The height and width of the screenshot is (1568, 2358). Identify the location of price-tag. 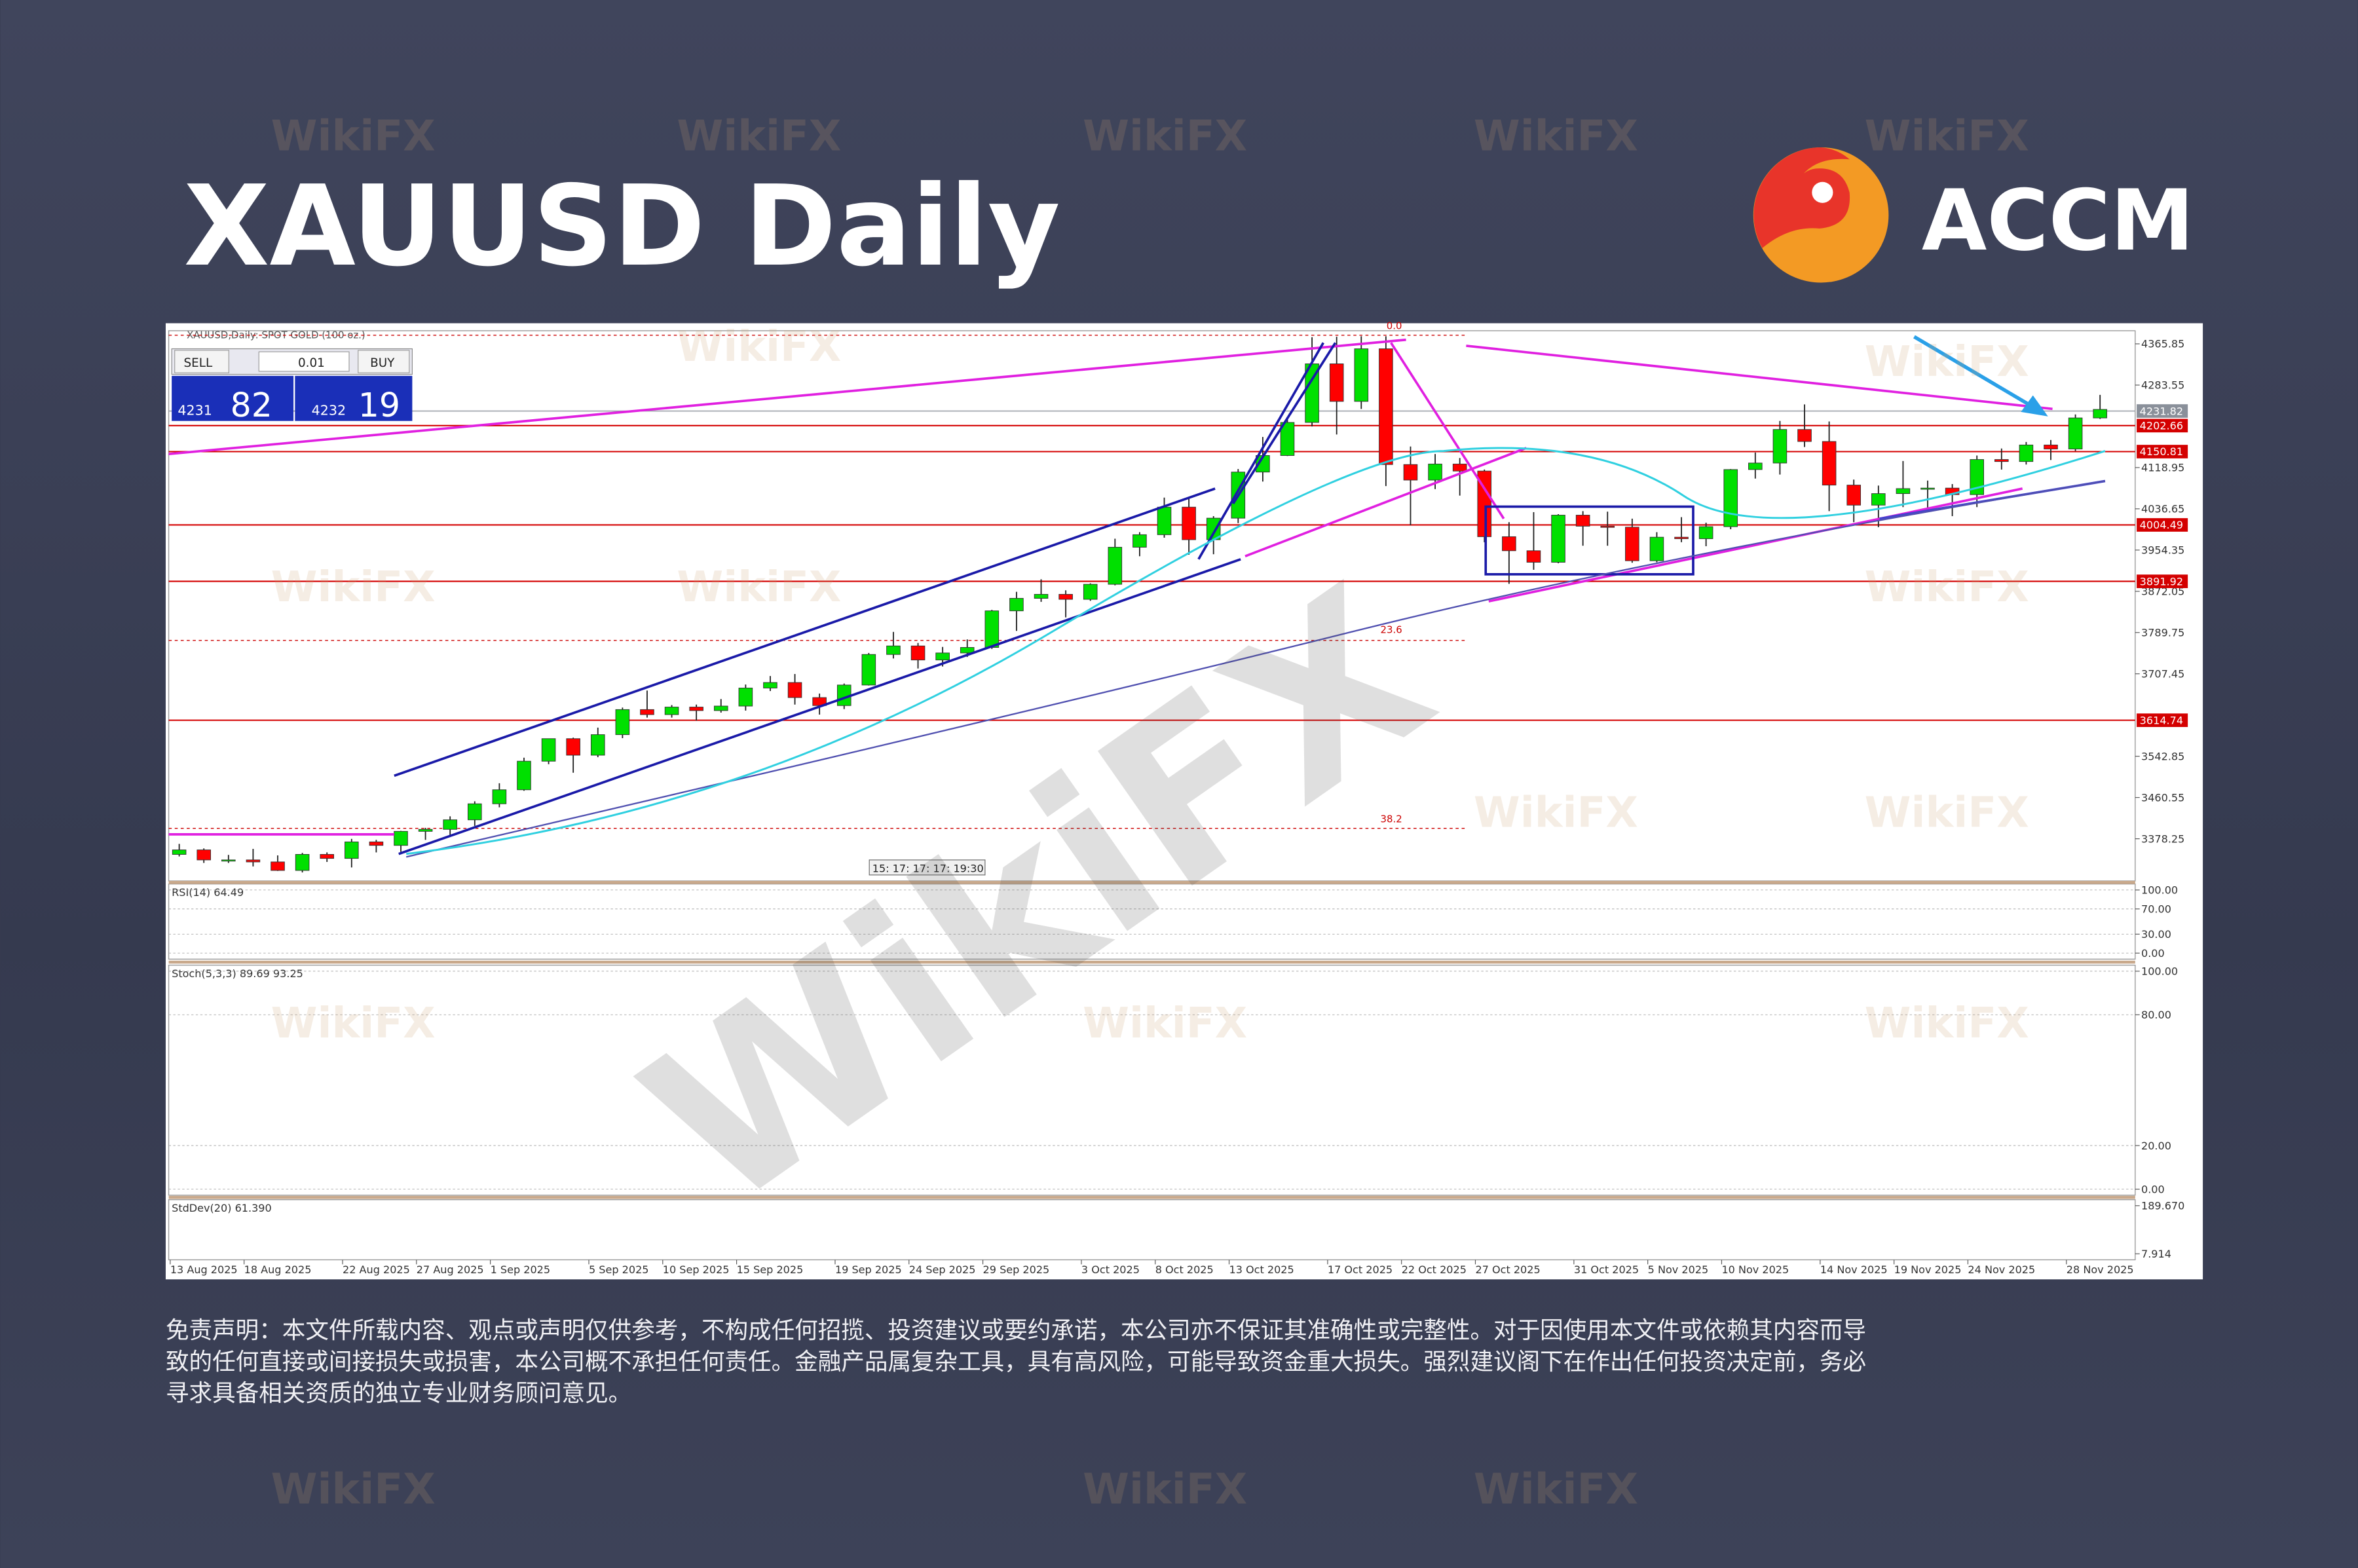
(2163, 411).